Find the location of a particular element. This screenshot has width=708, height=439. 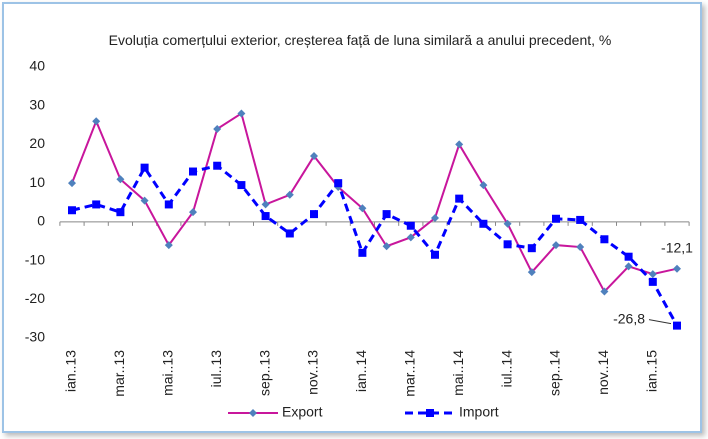

x-tick-label: ian..15 is located at coordinates (652, 371).